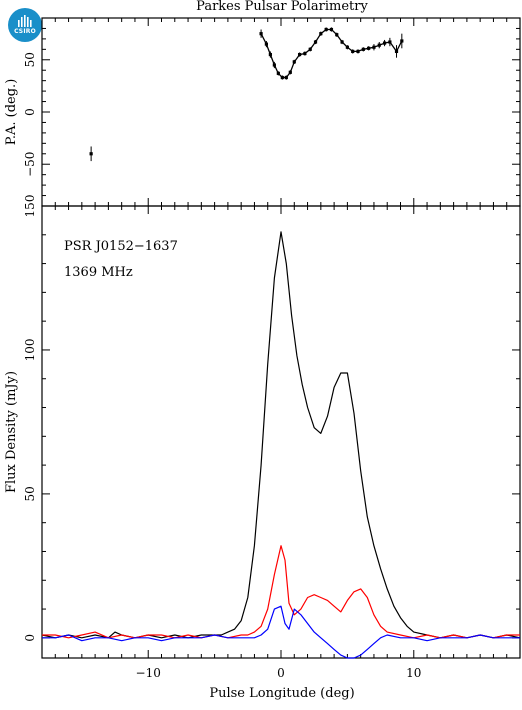 This screenshot has height=710, width=522. Describe the element at coordinates (281, 592) in the screenshot. I see `linear-polarization-line` at that location.